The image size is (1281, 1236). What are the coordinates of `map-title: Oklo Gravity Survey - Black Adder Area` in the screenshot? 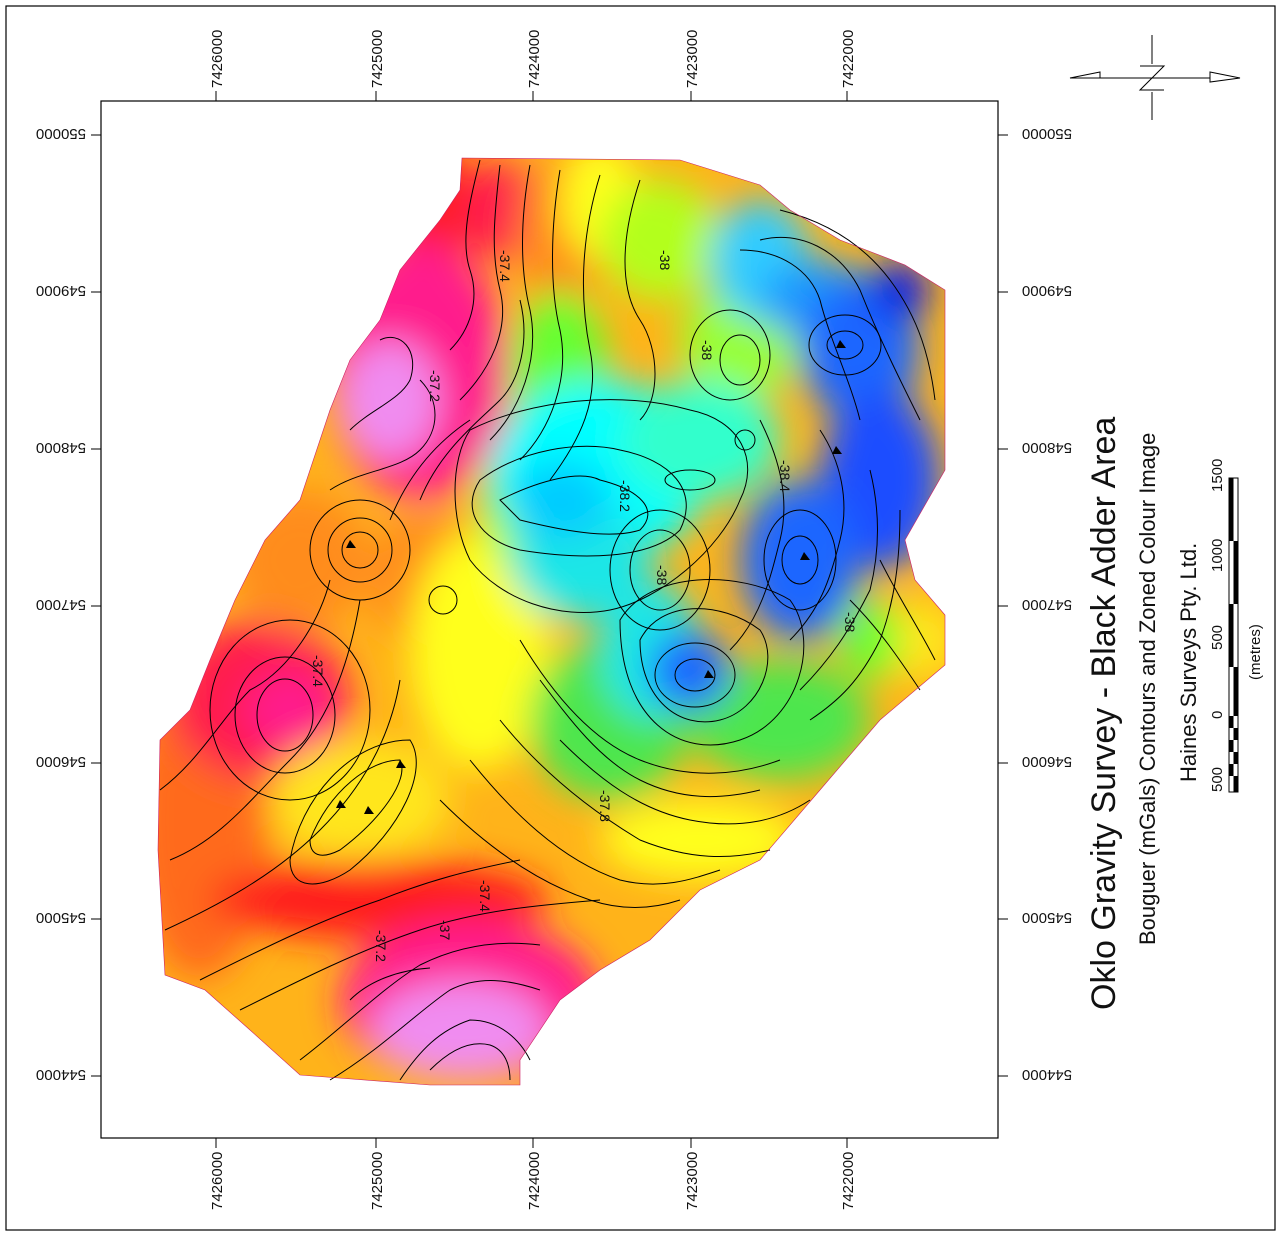 It's located at (1104, 713).